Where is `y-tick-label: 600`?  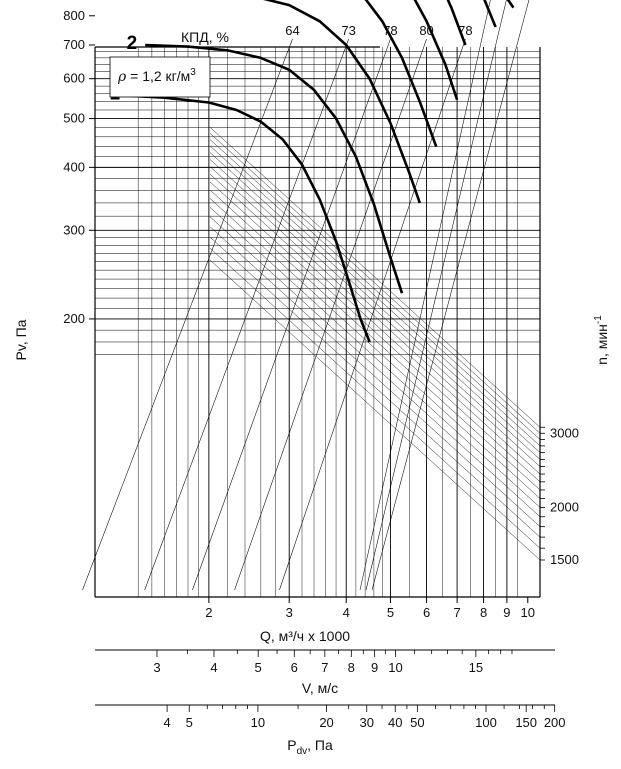 y-tick-label: 600 is located at coordinates (74, 78).